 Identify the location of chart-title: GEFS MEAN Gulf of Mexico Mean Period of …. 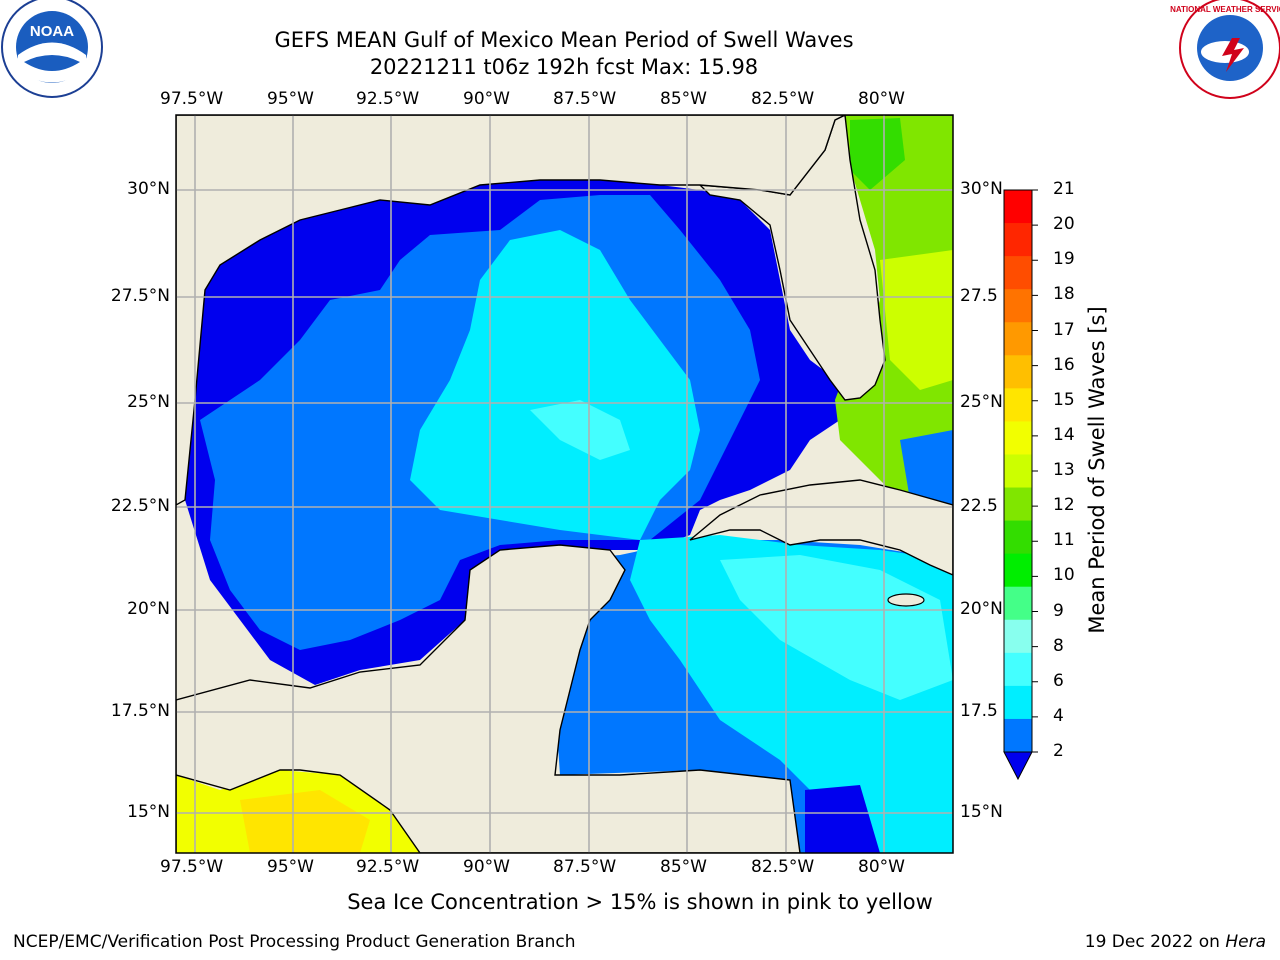
(564, 40).